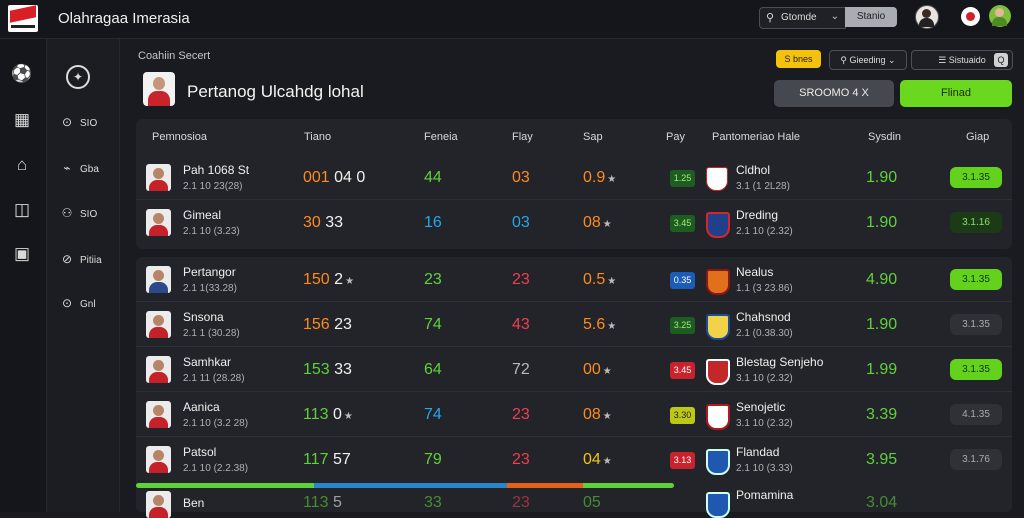 The width and height of the screenshot is (1024, 518). What do you see at coordinates (316, 502) in the screenshot?
I see `score: 113` at bounding box center [316, 502].